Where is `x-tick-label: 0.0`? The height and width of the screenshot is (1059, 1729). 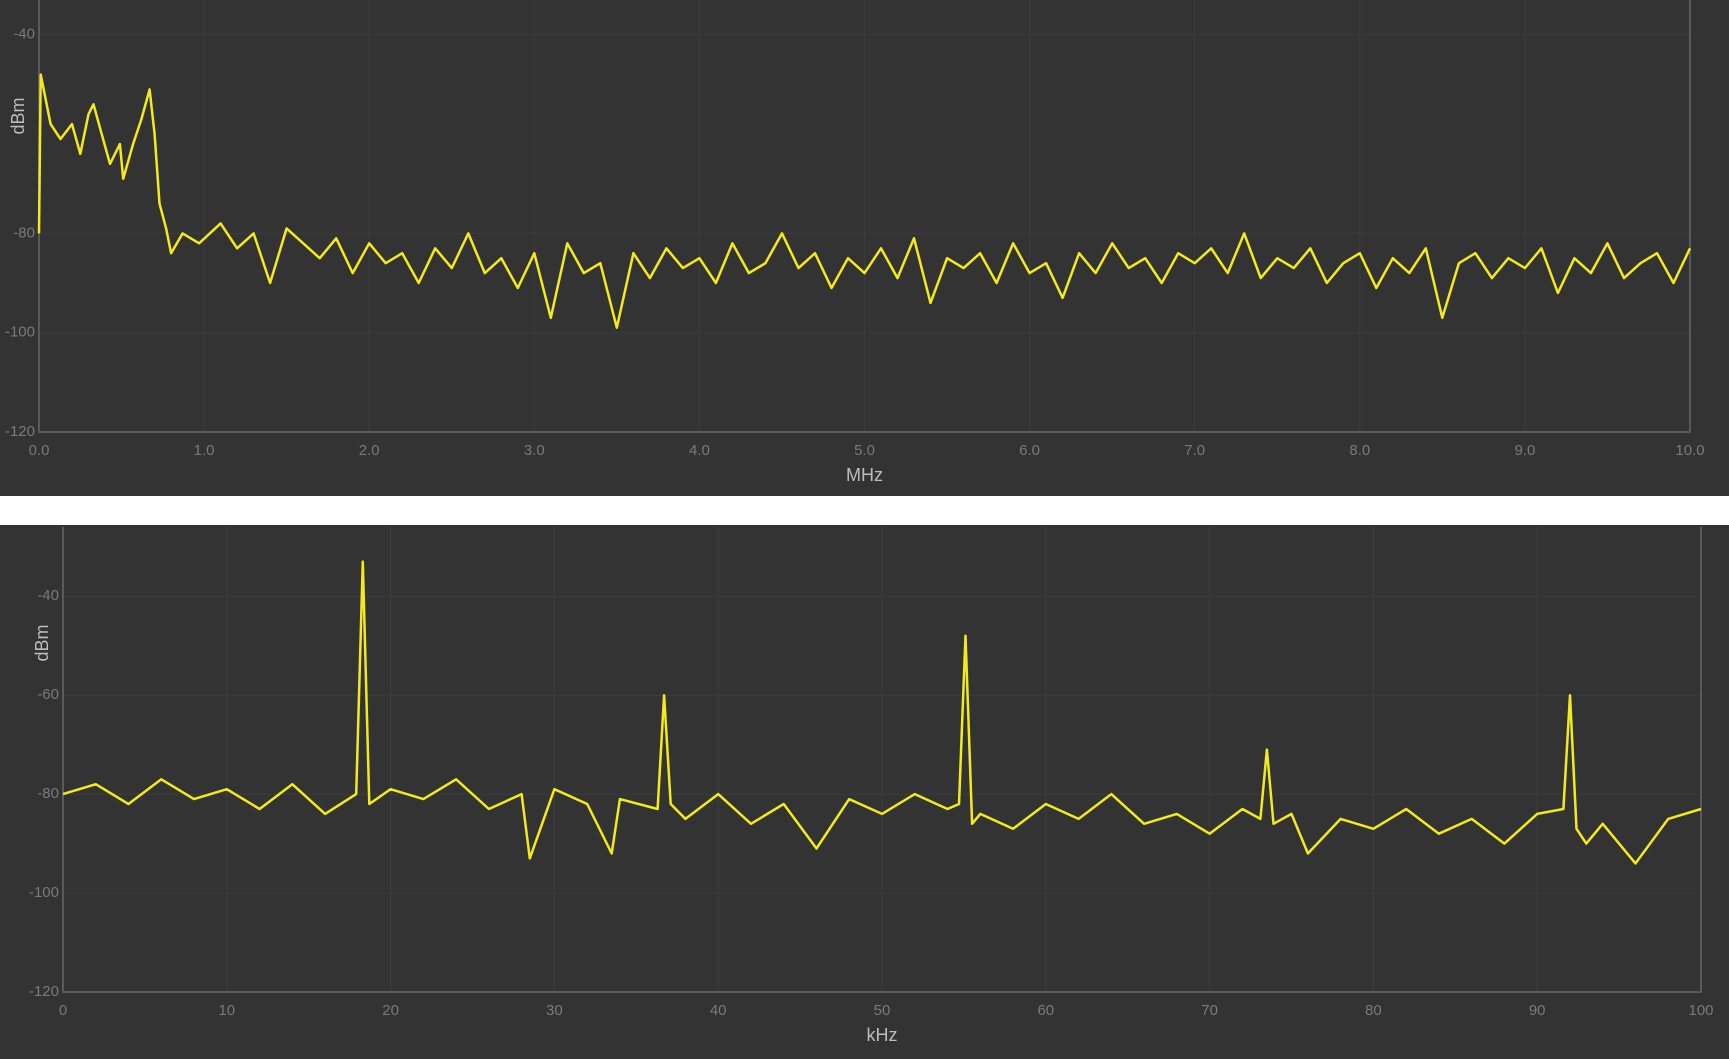
x-tick-label: 0.0 is located at coordinates (39, 450).